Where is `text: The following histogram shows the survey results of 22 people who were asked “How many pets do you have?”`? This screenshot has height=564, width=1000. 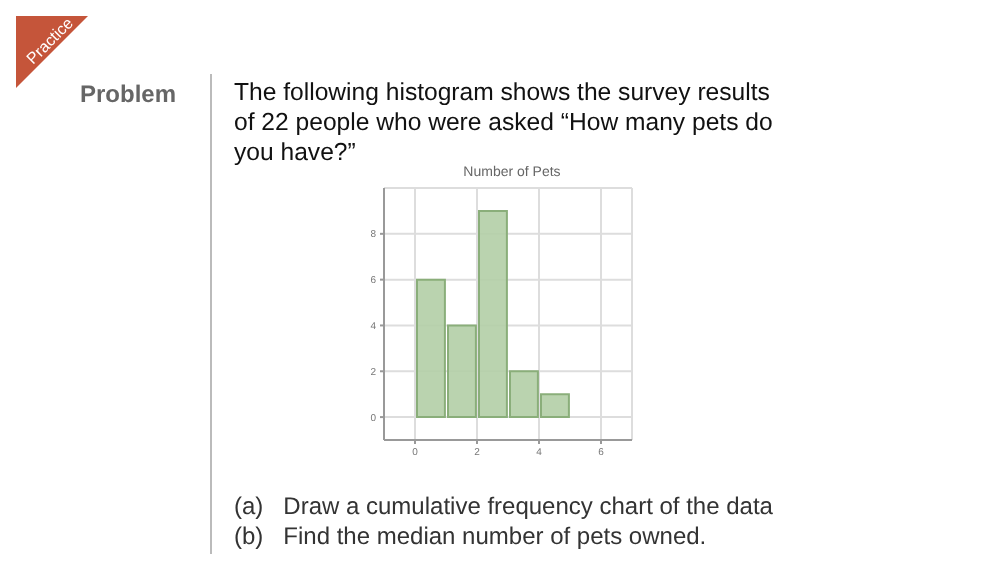
text: The following histogram shows the survey results of 22 people who were asked “How many pets do you have?” is located at coordinates (504, 122).